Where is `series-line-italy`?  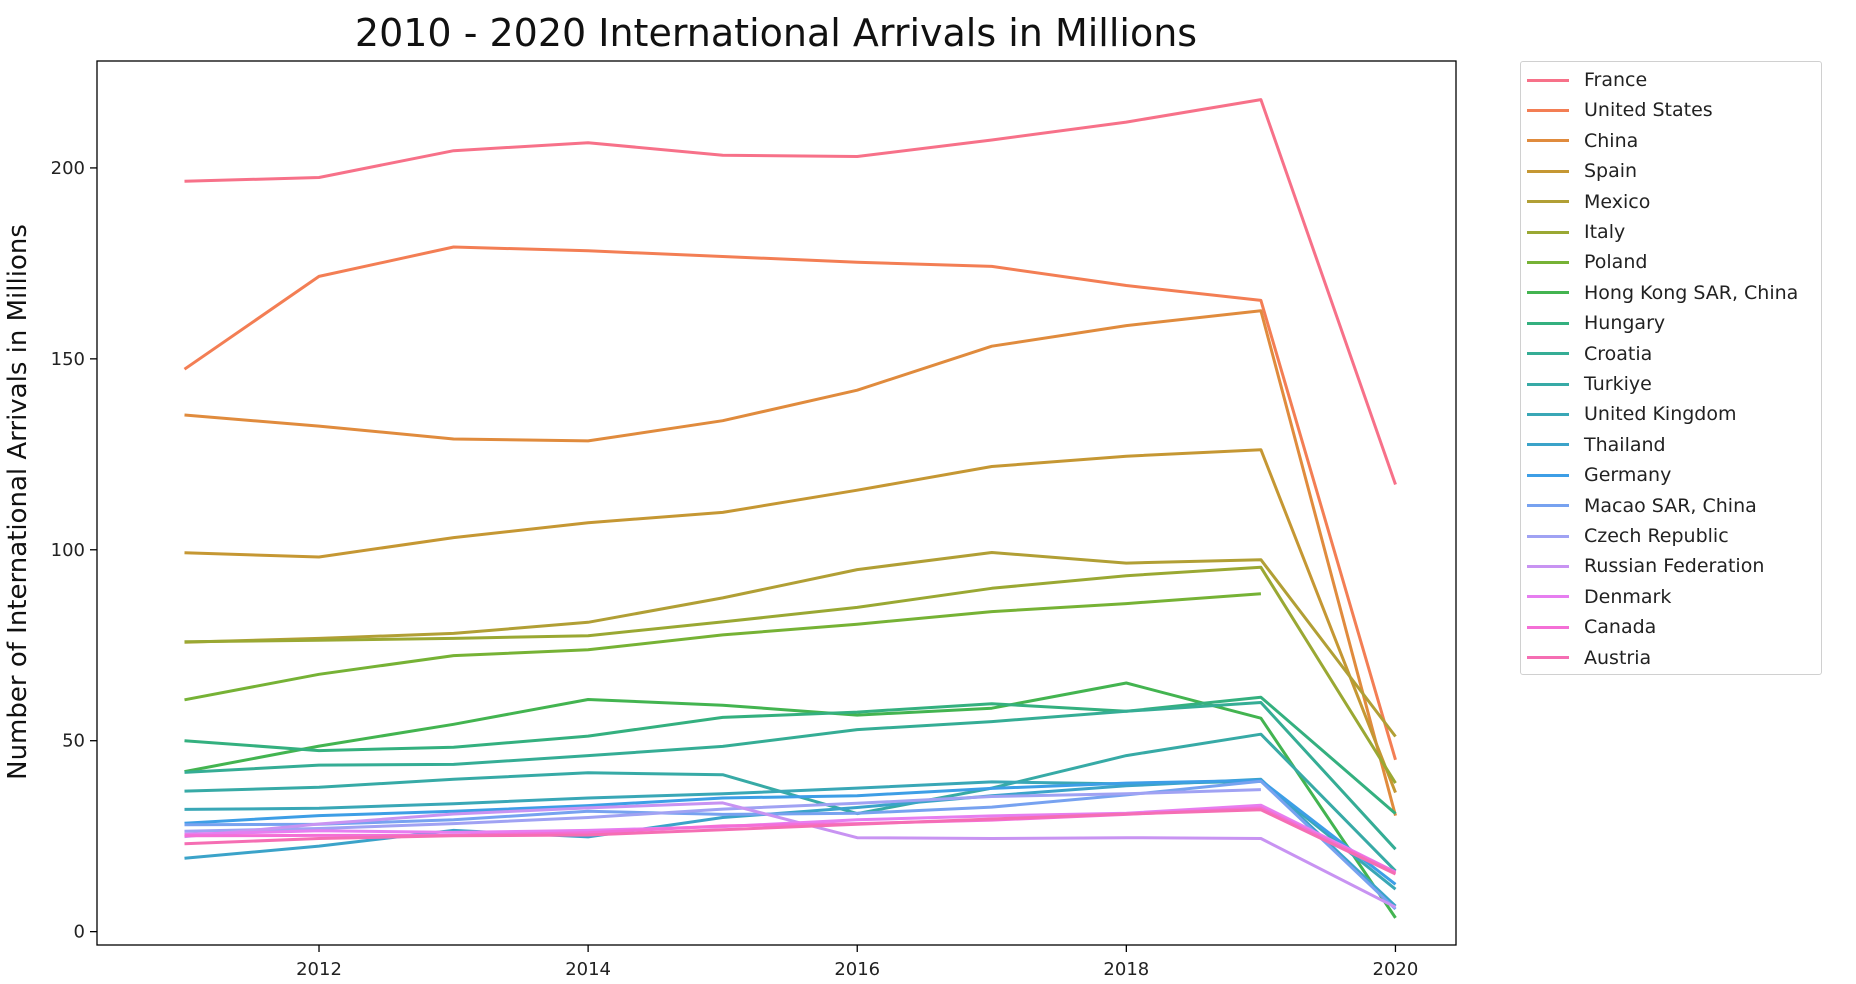
series-line-italy is located at coordinates (790, 674).